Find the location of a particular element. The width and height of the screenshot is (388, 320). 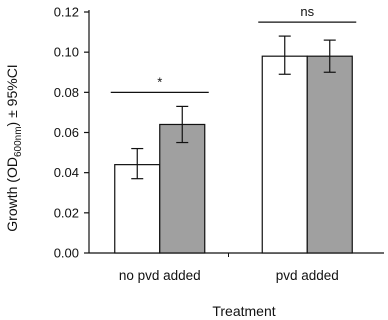

y-axis-label-subscript: 600nm is located at coordinates (18, 141).